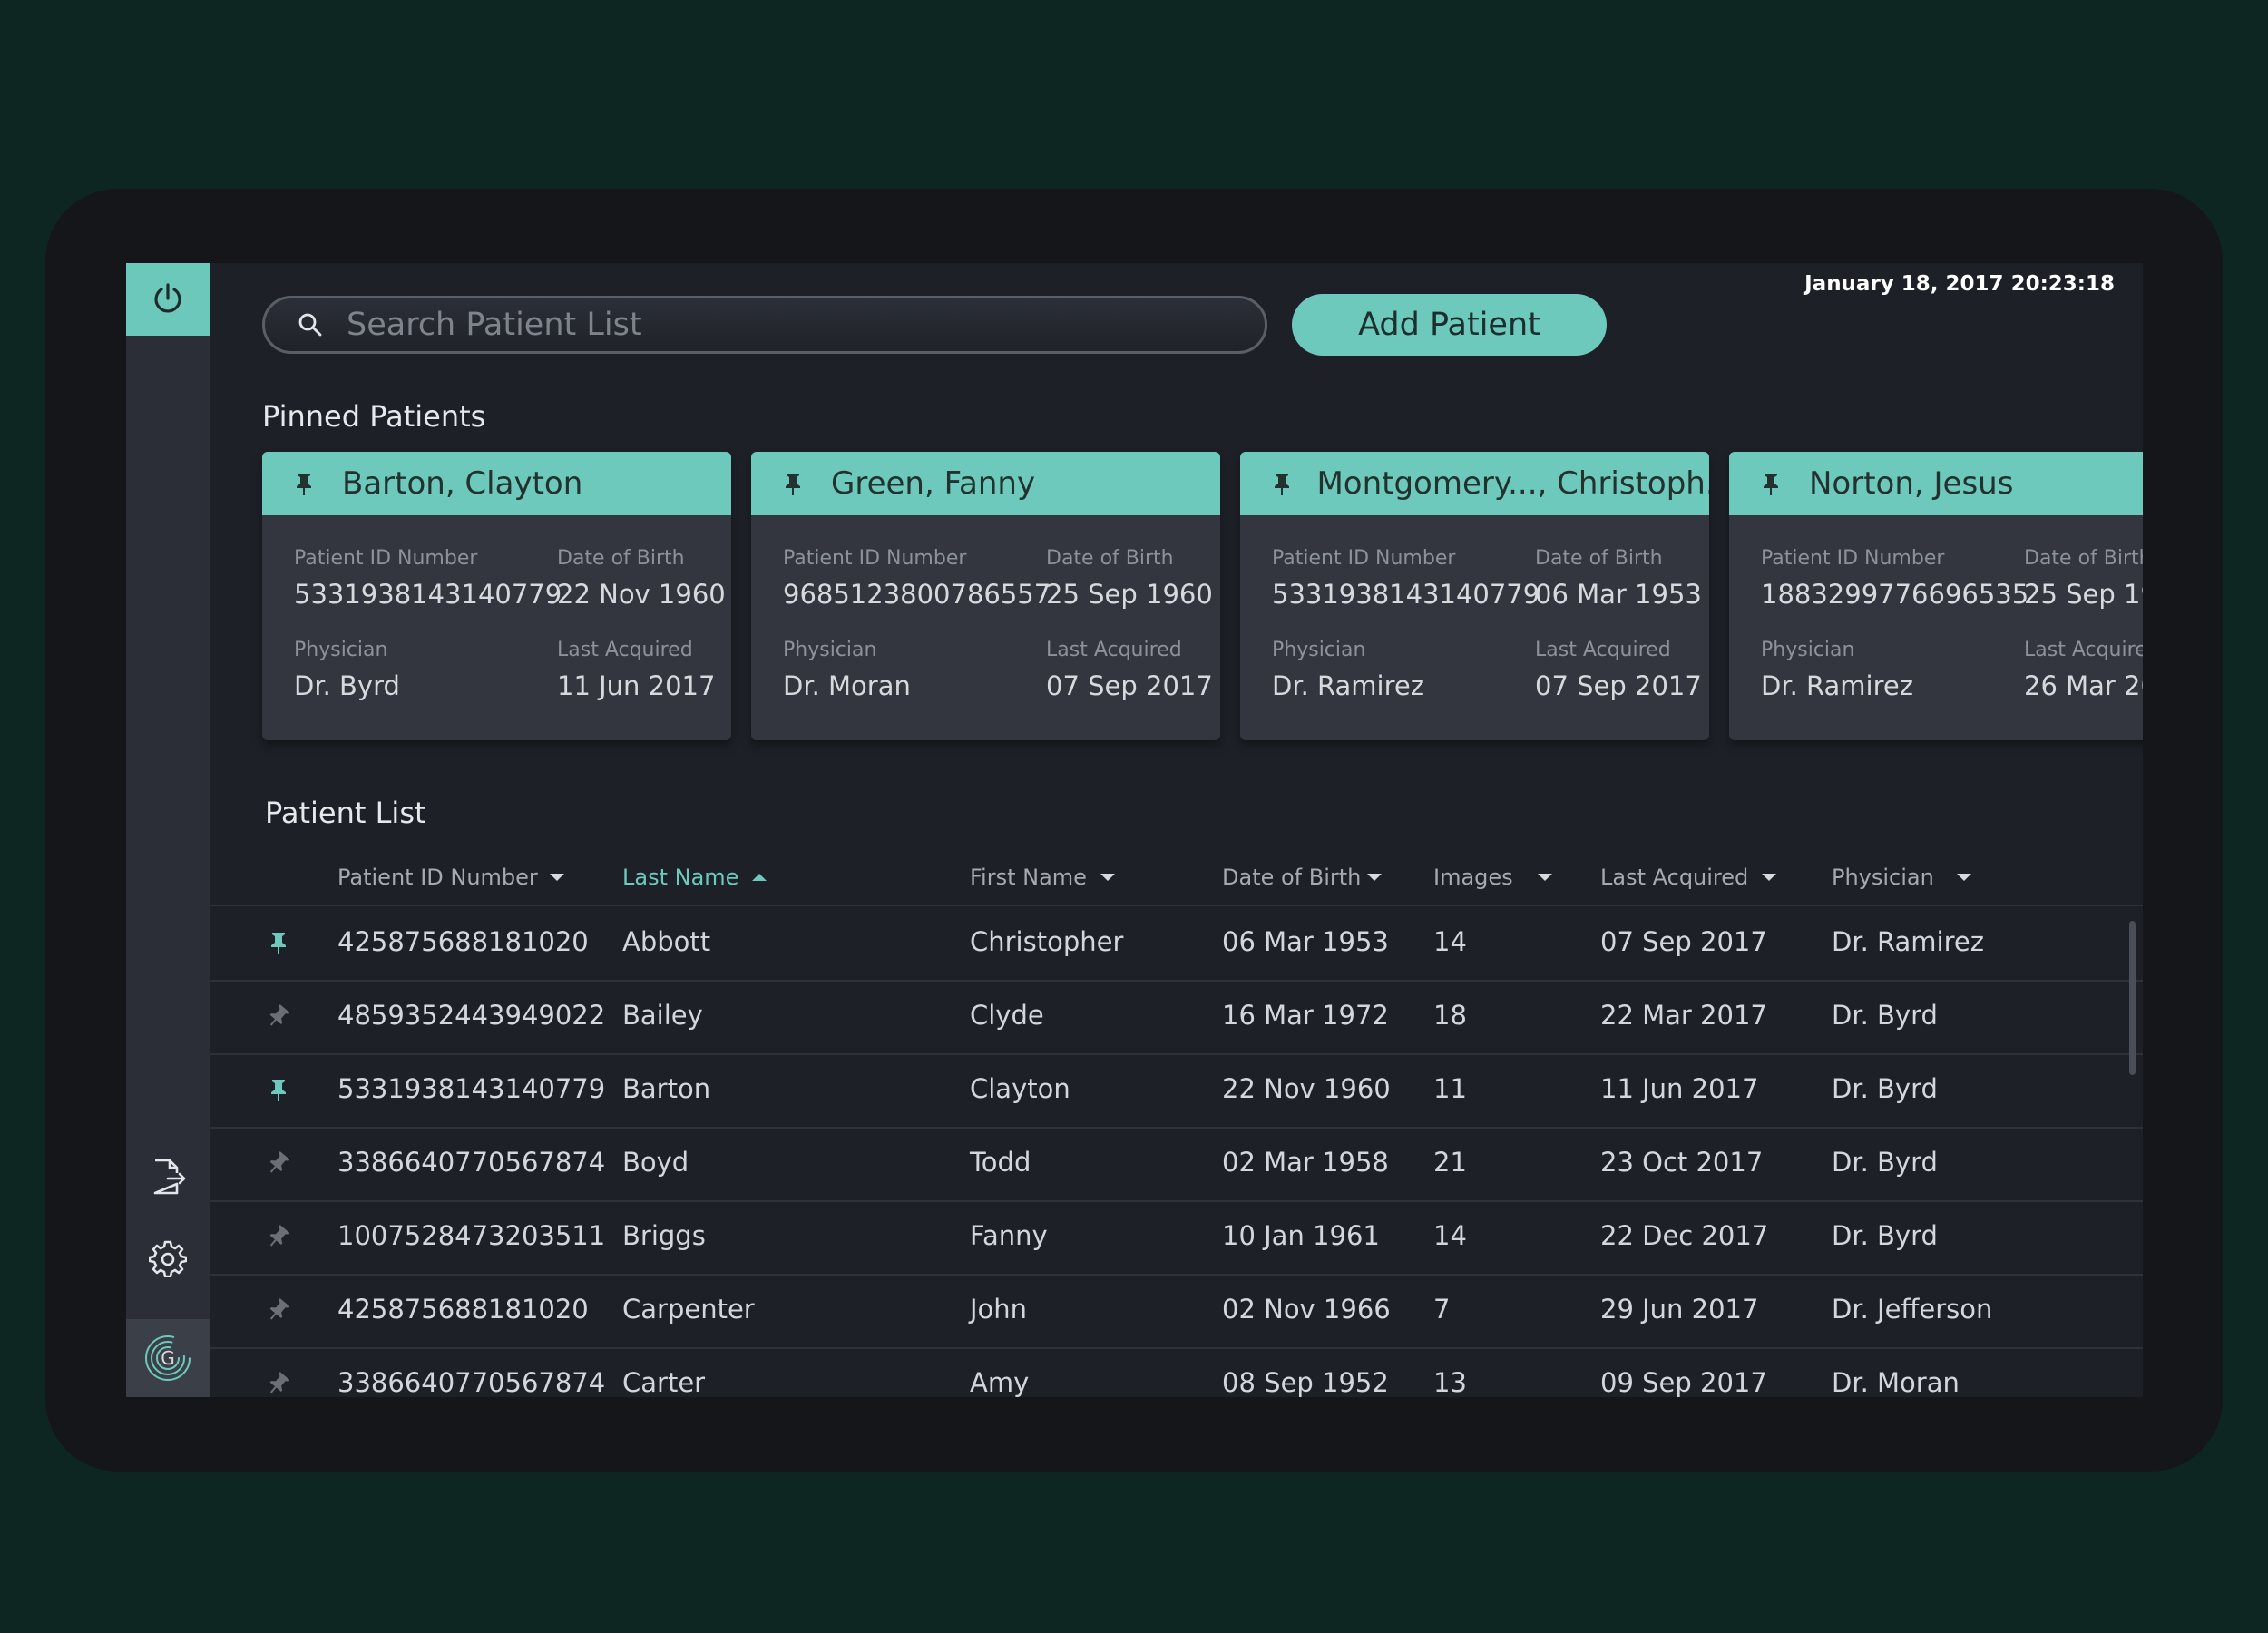 The image size is (2268, 1633). What do you see at coordinates (1047, 941) in the screenshot?
I see `cell-first-name: Christopher` at bounding box center [1047, 941].